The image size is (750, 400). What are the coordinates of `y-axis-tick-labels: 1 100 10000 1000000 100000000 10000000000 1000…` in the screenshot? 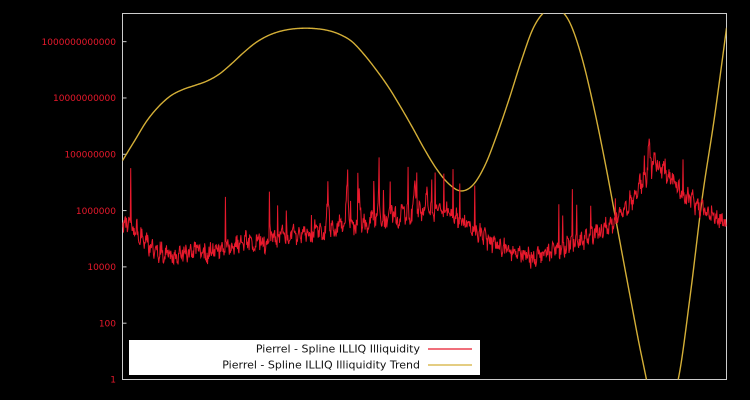 It's located at (79, 212).